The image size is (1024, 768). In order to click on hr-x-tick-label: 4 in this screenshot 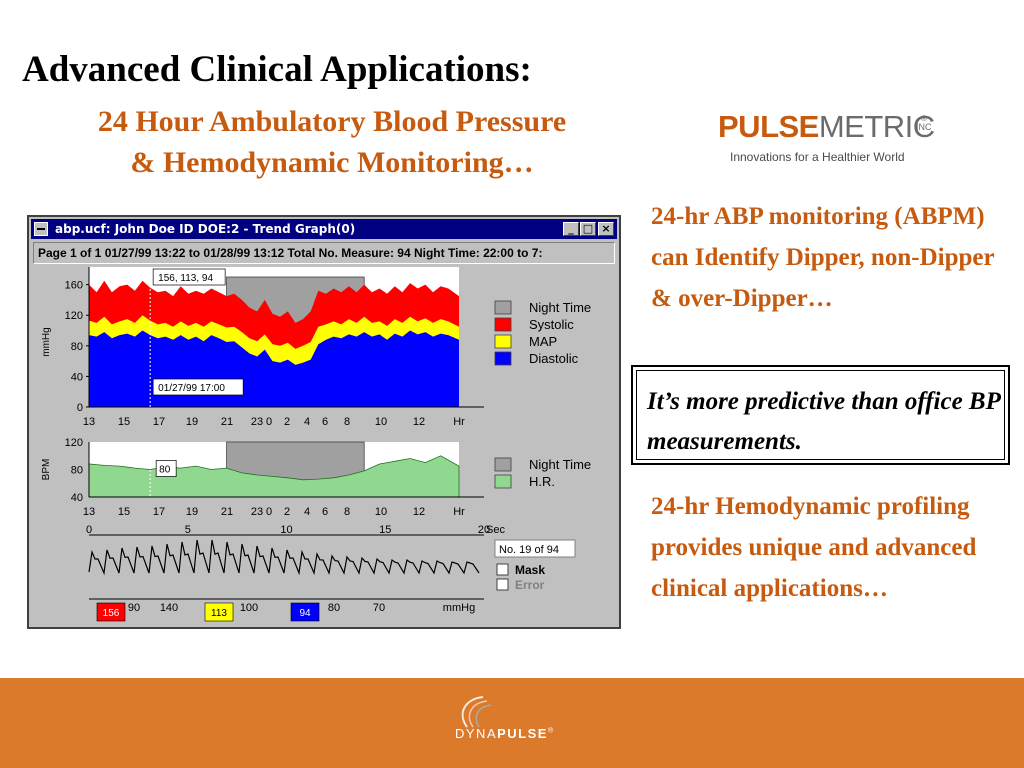, I will do `click(307, 512)`.